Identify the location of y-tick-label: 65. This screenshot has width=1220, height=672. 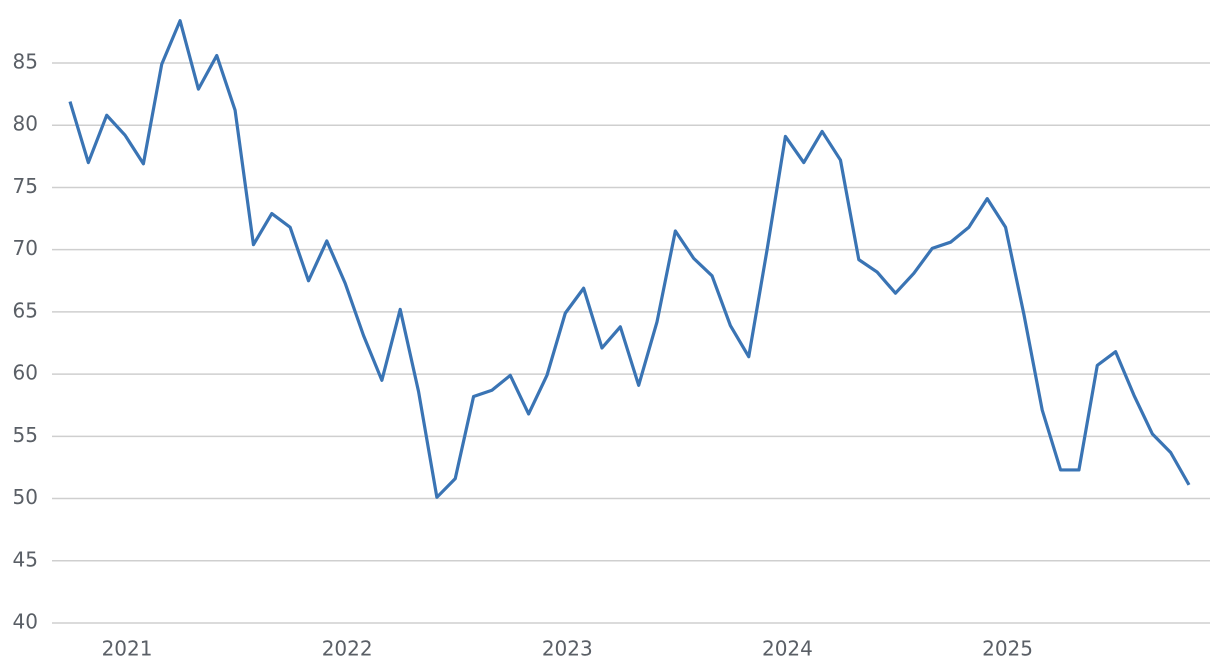
(25, 310).